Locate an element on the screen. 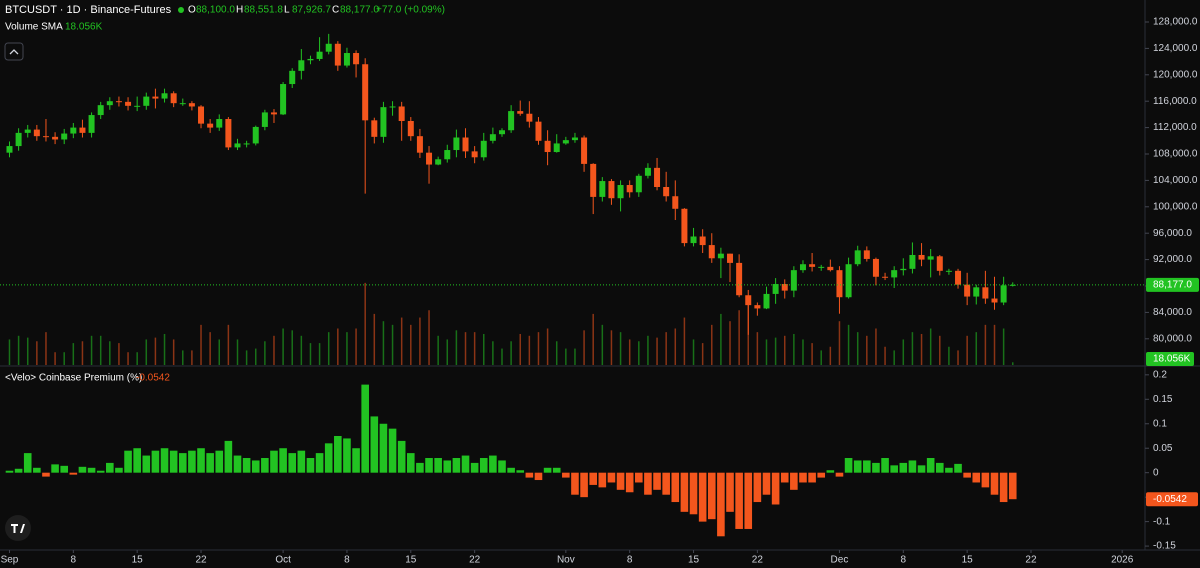  logo-mark is located at coordinates (18, 528).